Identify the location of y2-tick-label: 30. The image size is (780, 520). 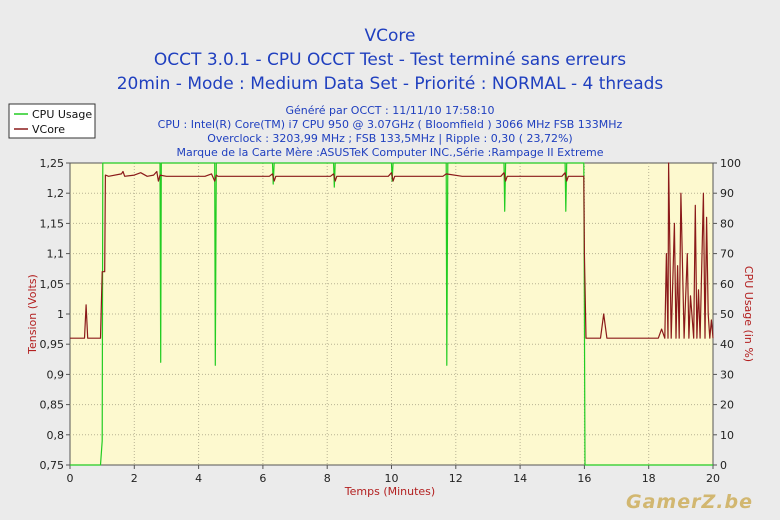
(727, 374).